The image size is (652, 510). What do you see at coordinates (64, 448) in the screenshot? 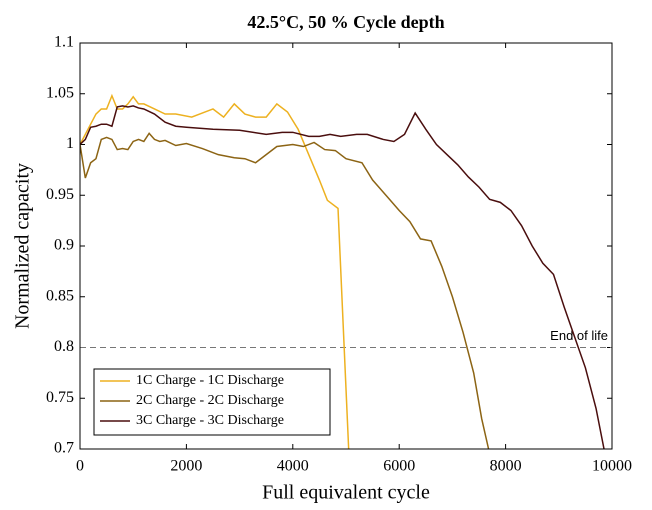
I see `y-tick-label: 0.7` at bounding box center [64, 448].